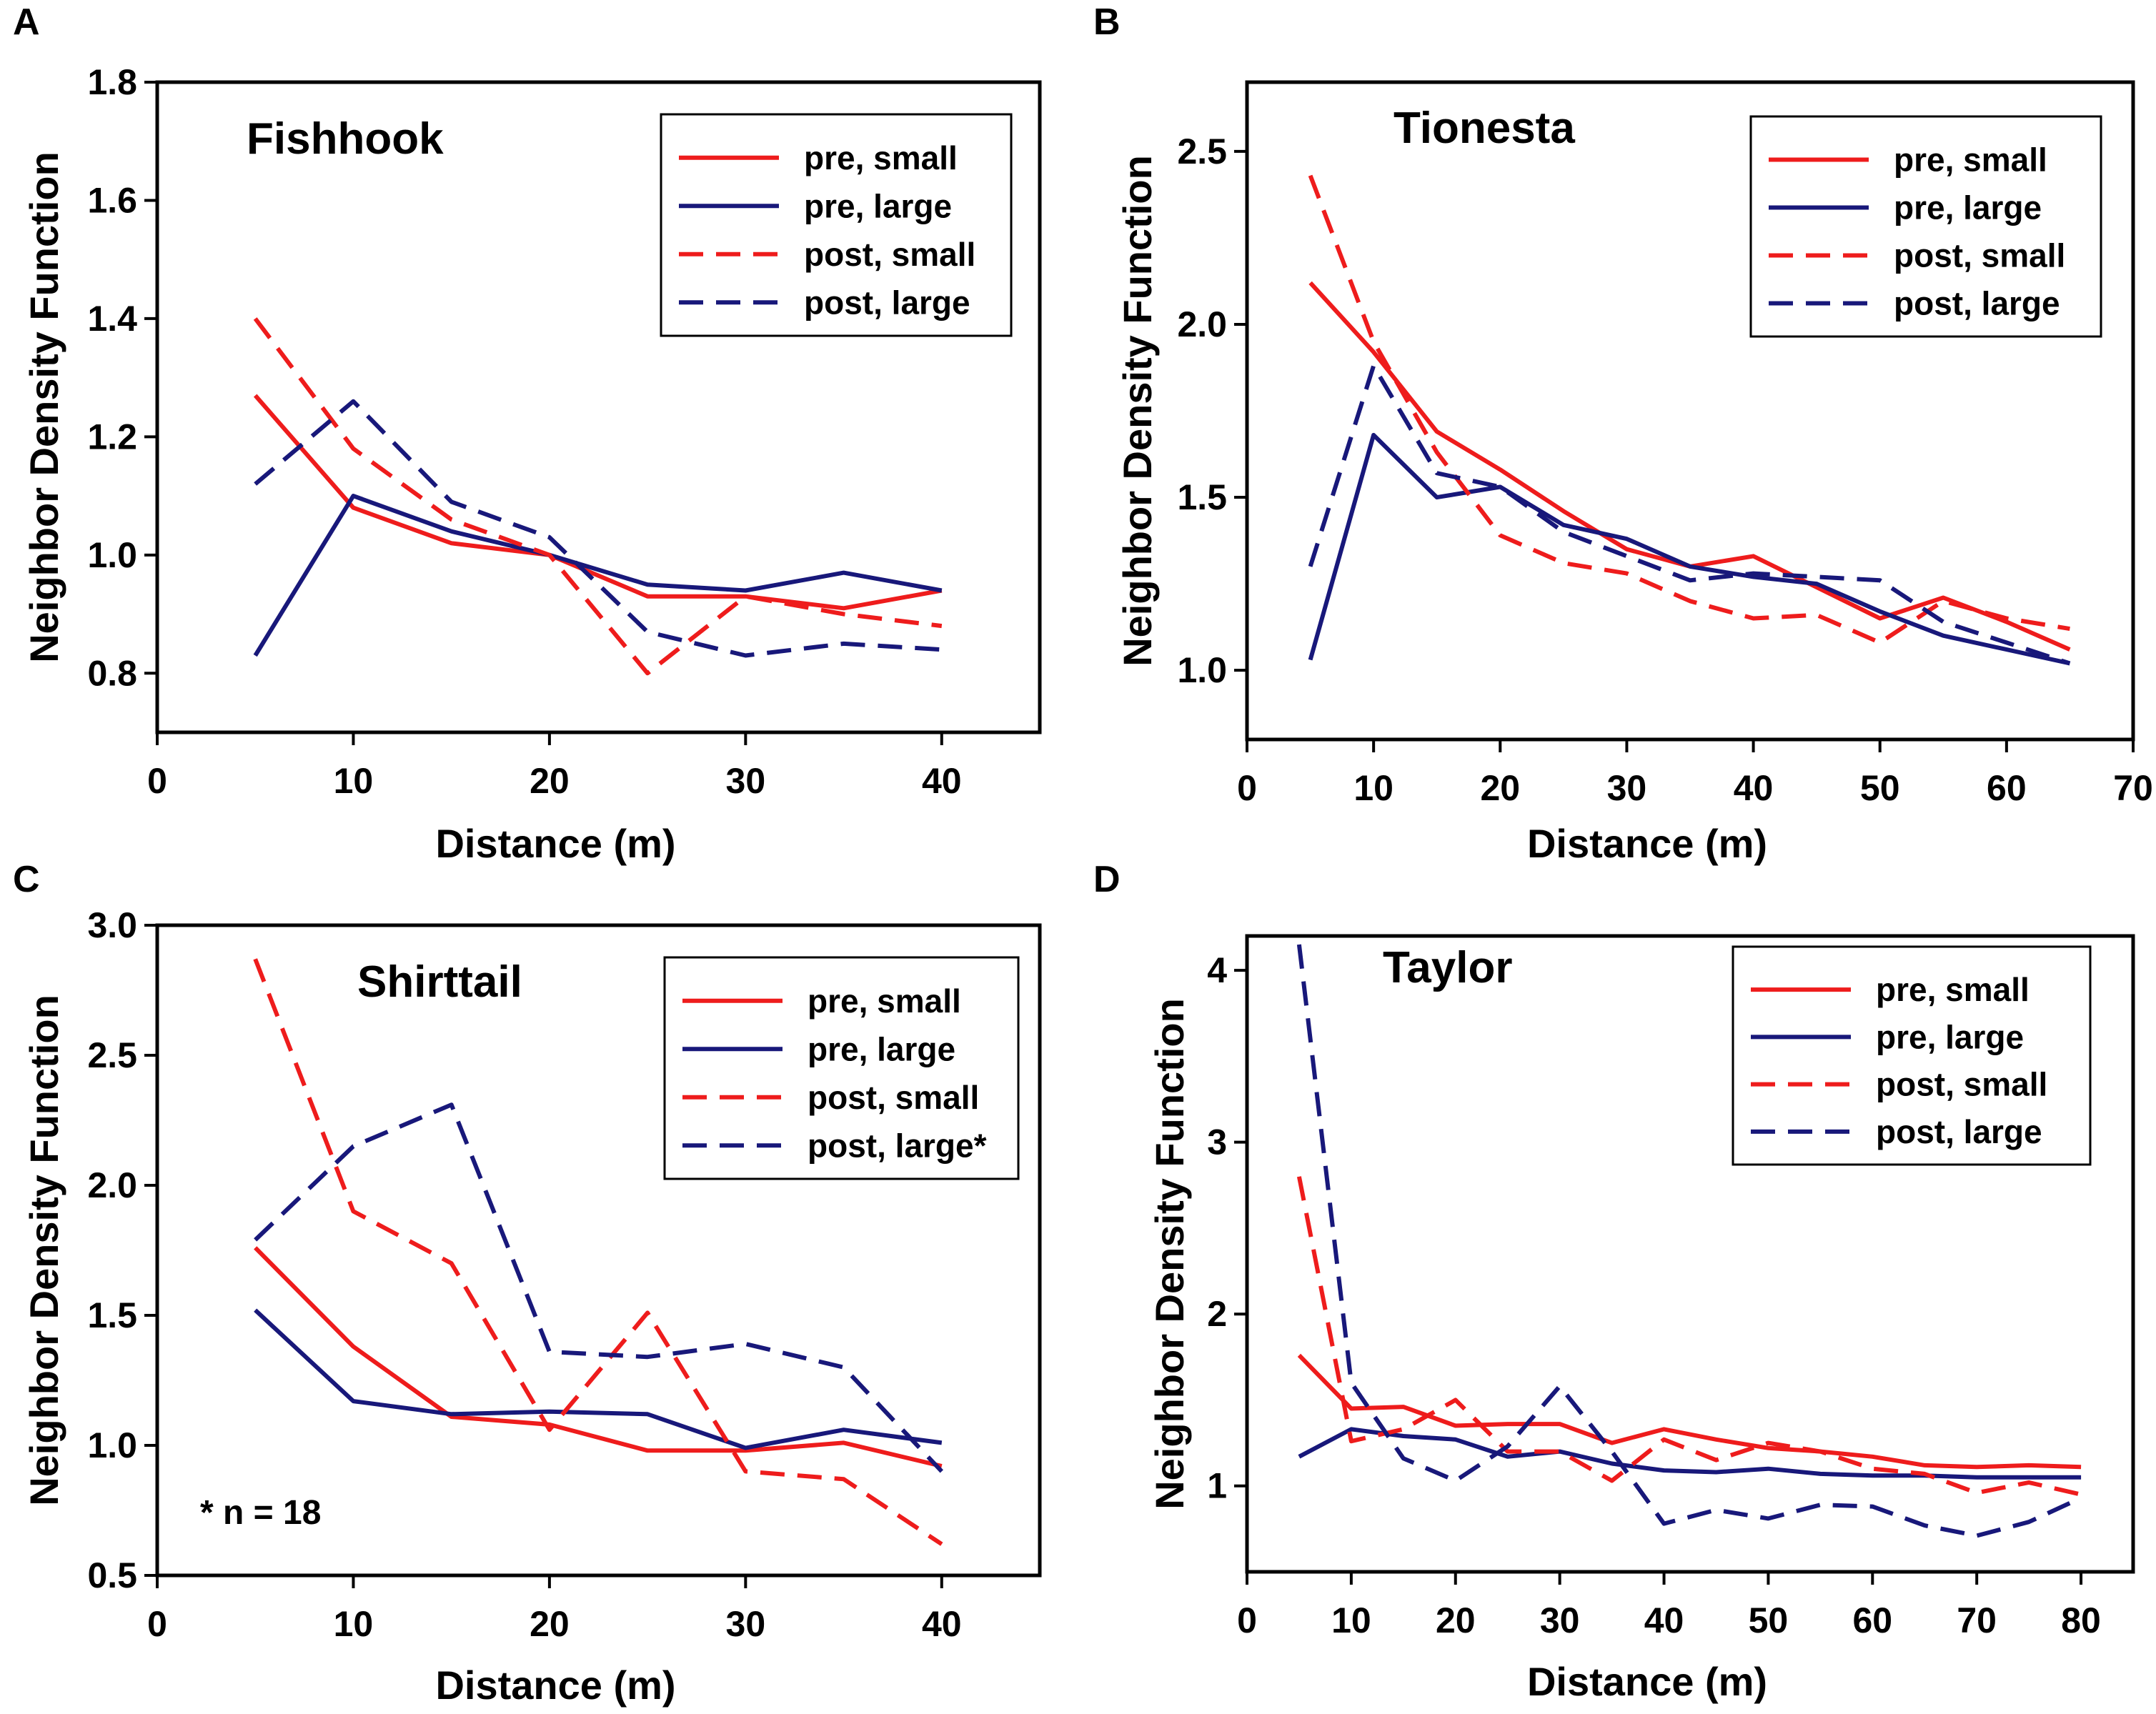  Describe the element at coordinates (260, 1513) in the screenshot. I see `panel-c-annotation: * n = 18` at that location.